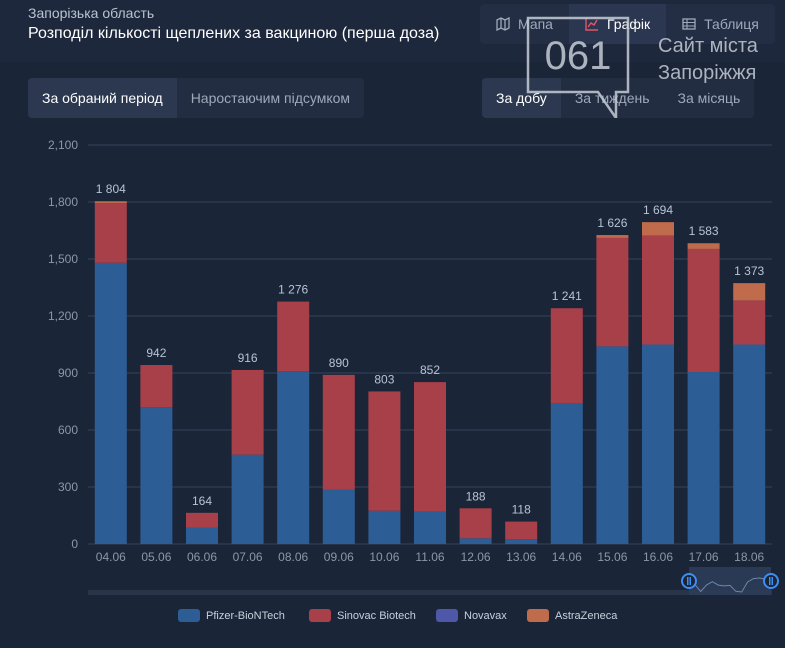 The width and height of the screenshot is (785, 648). Describe the element at coordinates (293, 290) in the screenshot. I see `bar-total-label: 1 276` at that location.